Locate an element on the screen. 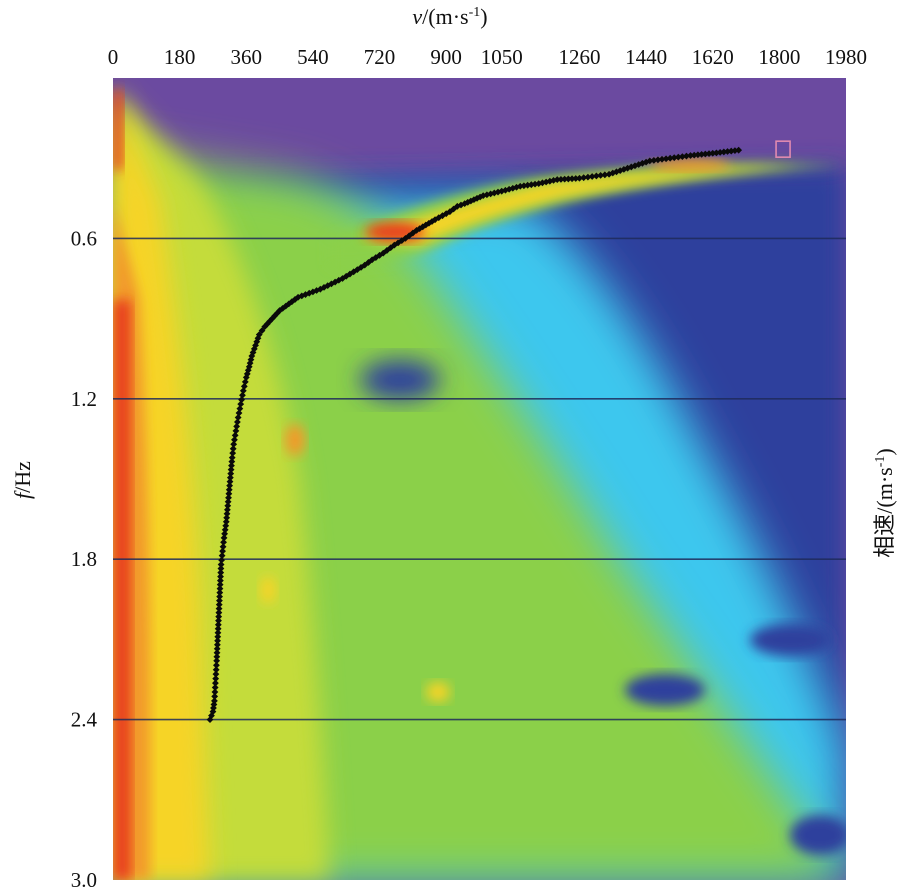 This screenshot has height=892, width=921. y-tick-label: 1.2 is located at coordinates (84, 399).